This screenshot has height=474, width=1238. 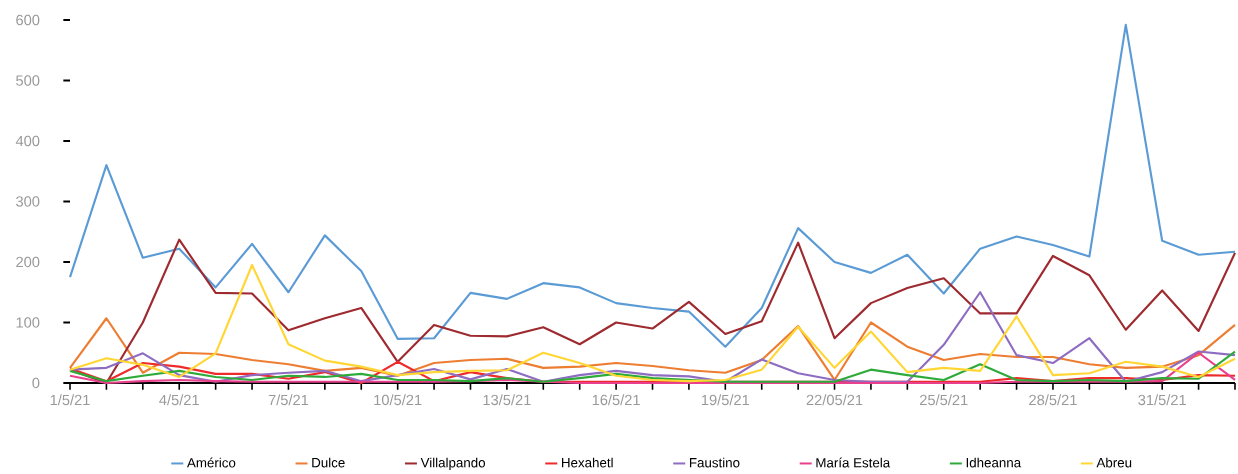 I want to click on legend-label: Abreu, so click(x=1114, y=462).